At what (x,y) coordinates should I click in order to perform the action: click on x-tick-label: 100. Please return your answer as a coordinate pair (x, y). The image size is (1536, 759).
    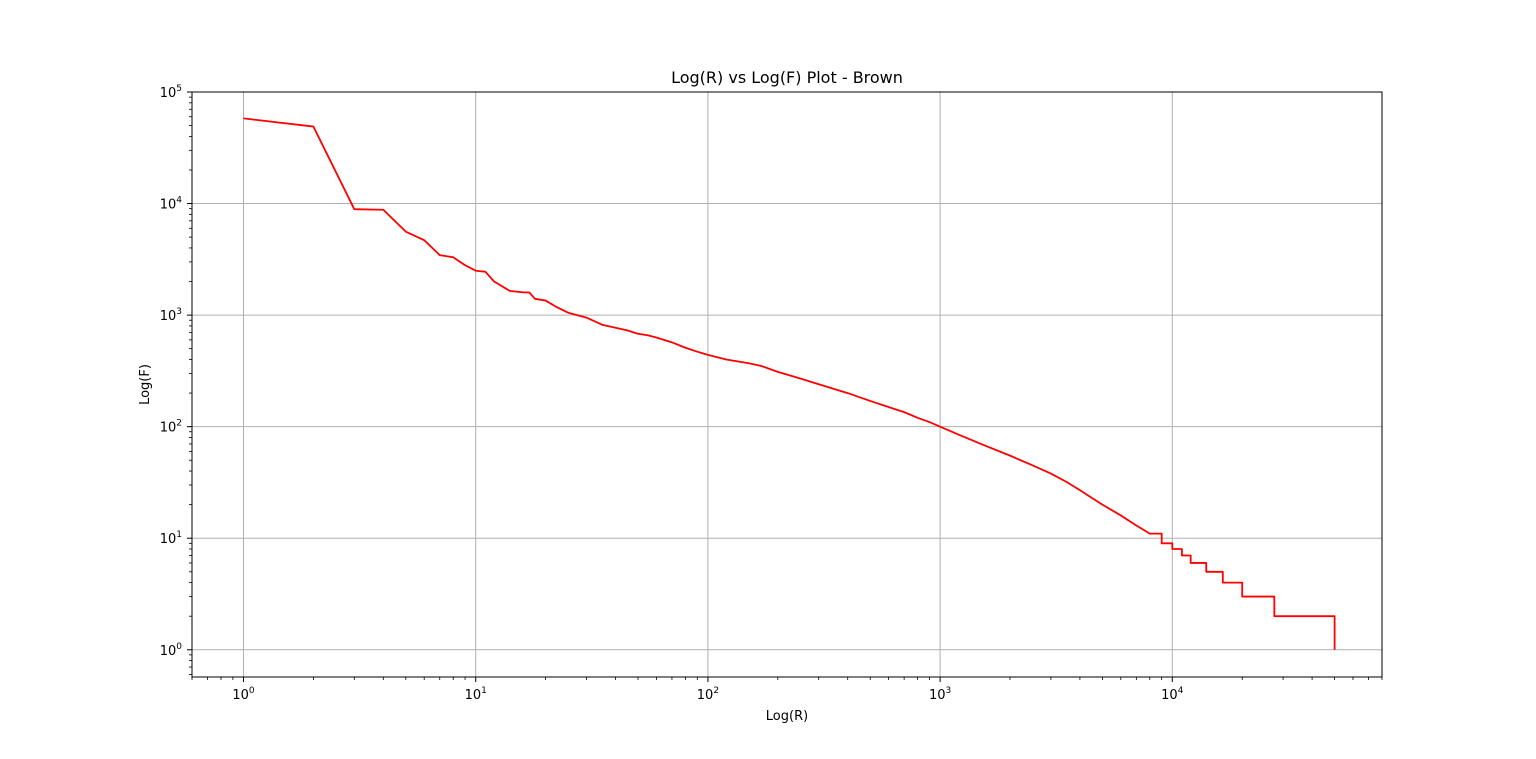
    Looking at the image, I should click on (243, 694).